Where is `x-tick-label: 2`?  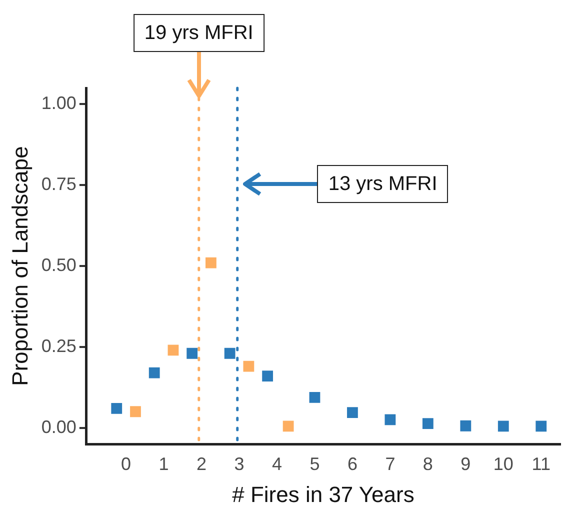
x-tick-label: 2 is located at coordinates (201, 464).